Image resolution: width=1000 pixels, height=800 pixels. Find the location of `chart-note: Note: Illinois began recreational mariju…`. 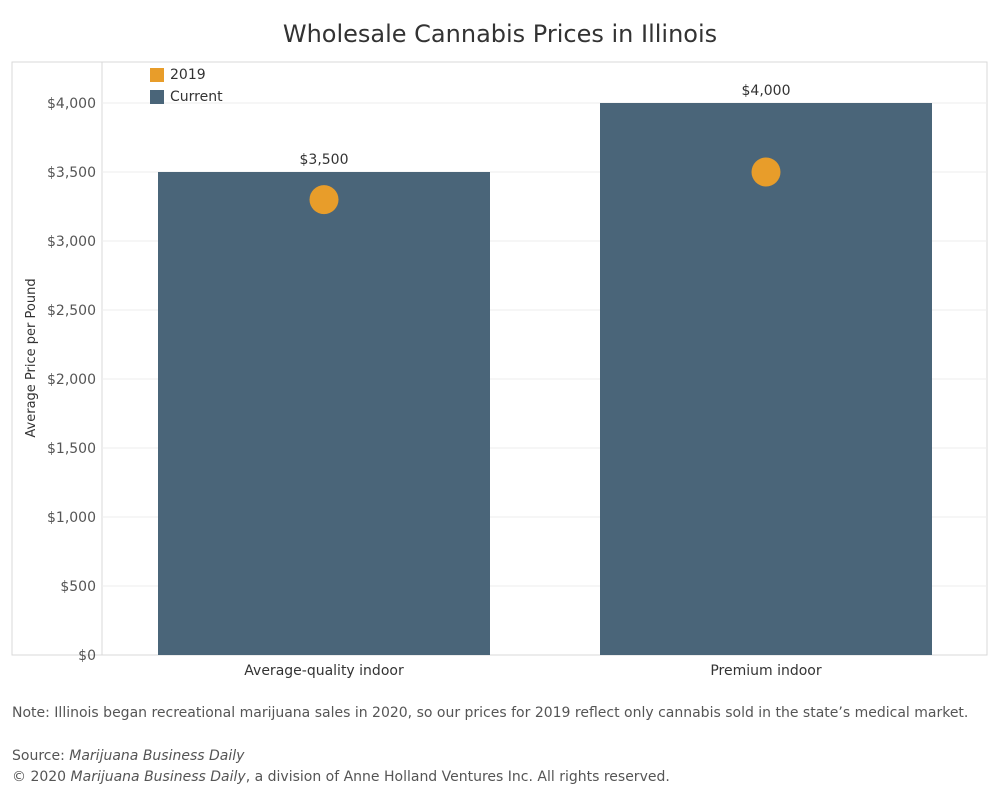

chart-note: Note: Illinois began recreational mariju… is located at coordinates (490, 713).